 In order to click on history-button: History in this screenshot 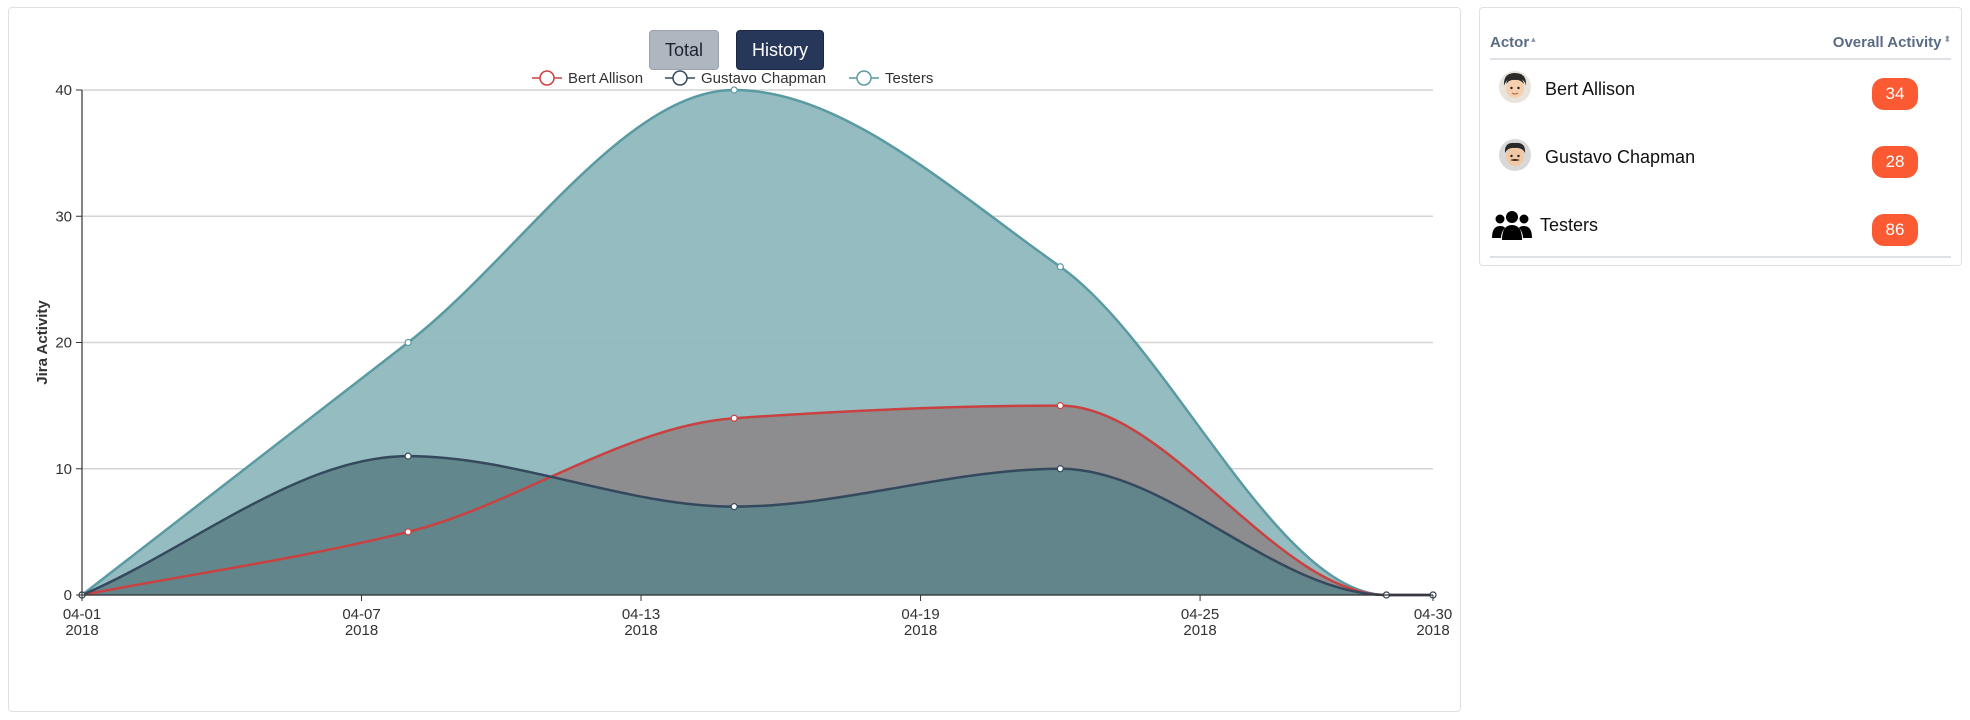, I will do `click(780, 50)`.